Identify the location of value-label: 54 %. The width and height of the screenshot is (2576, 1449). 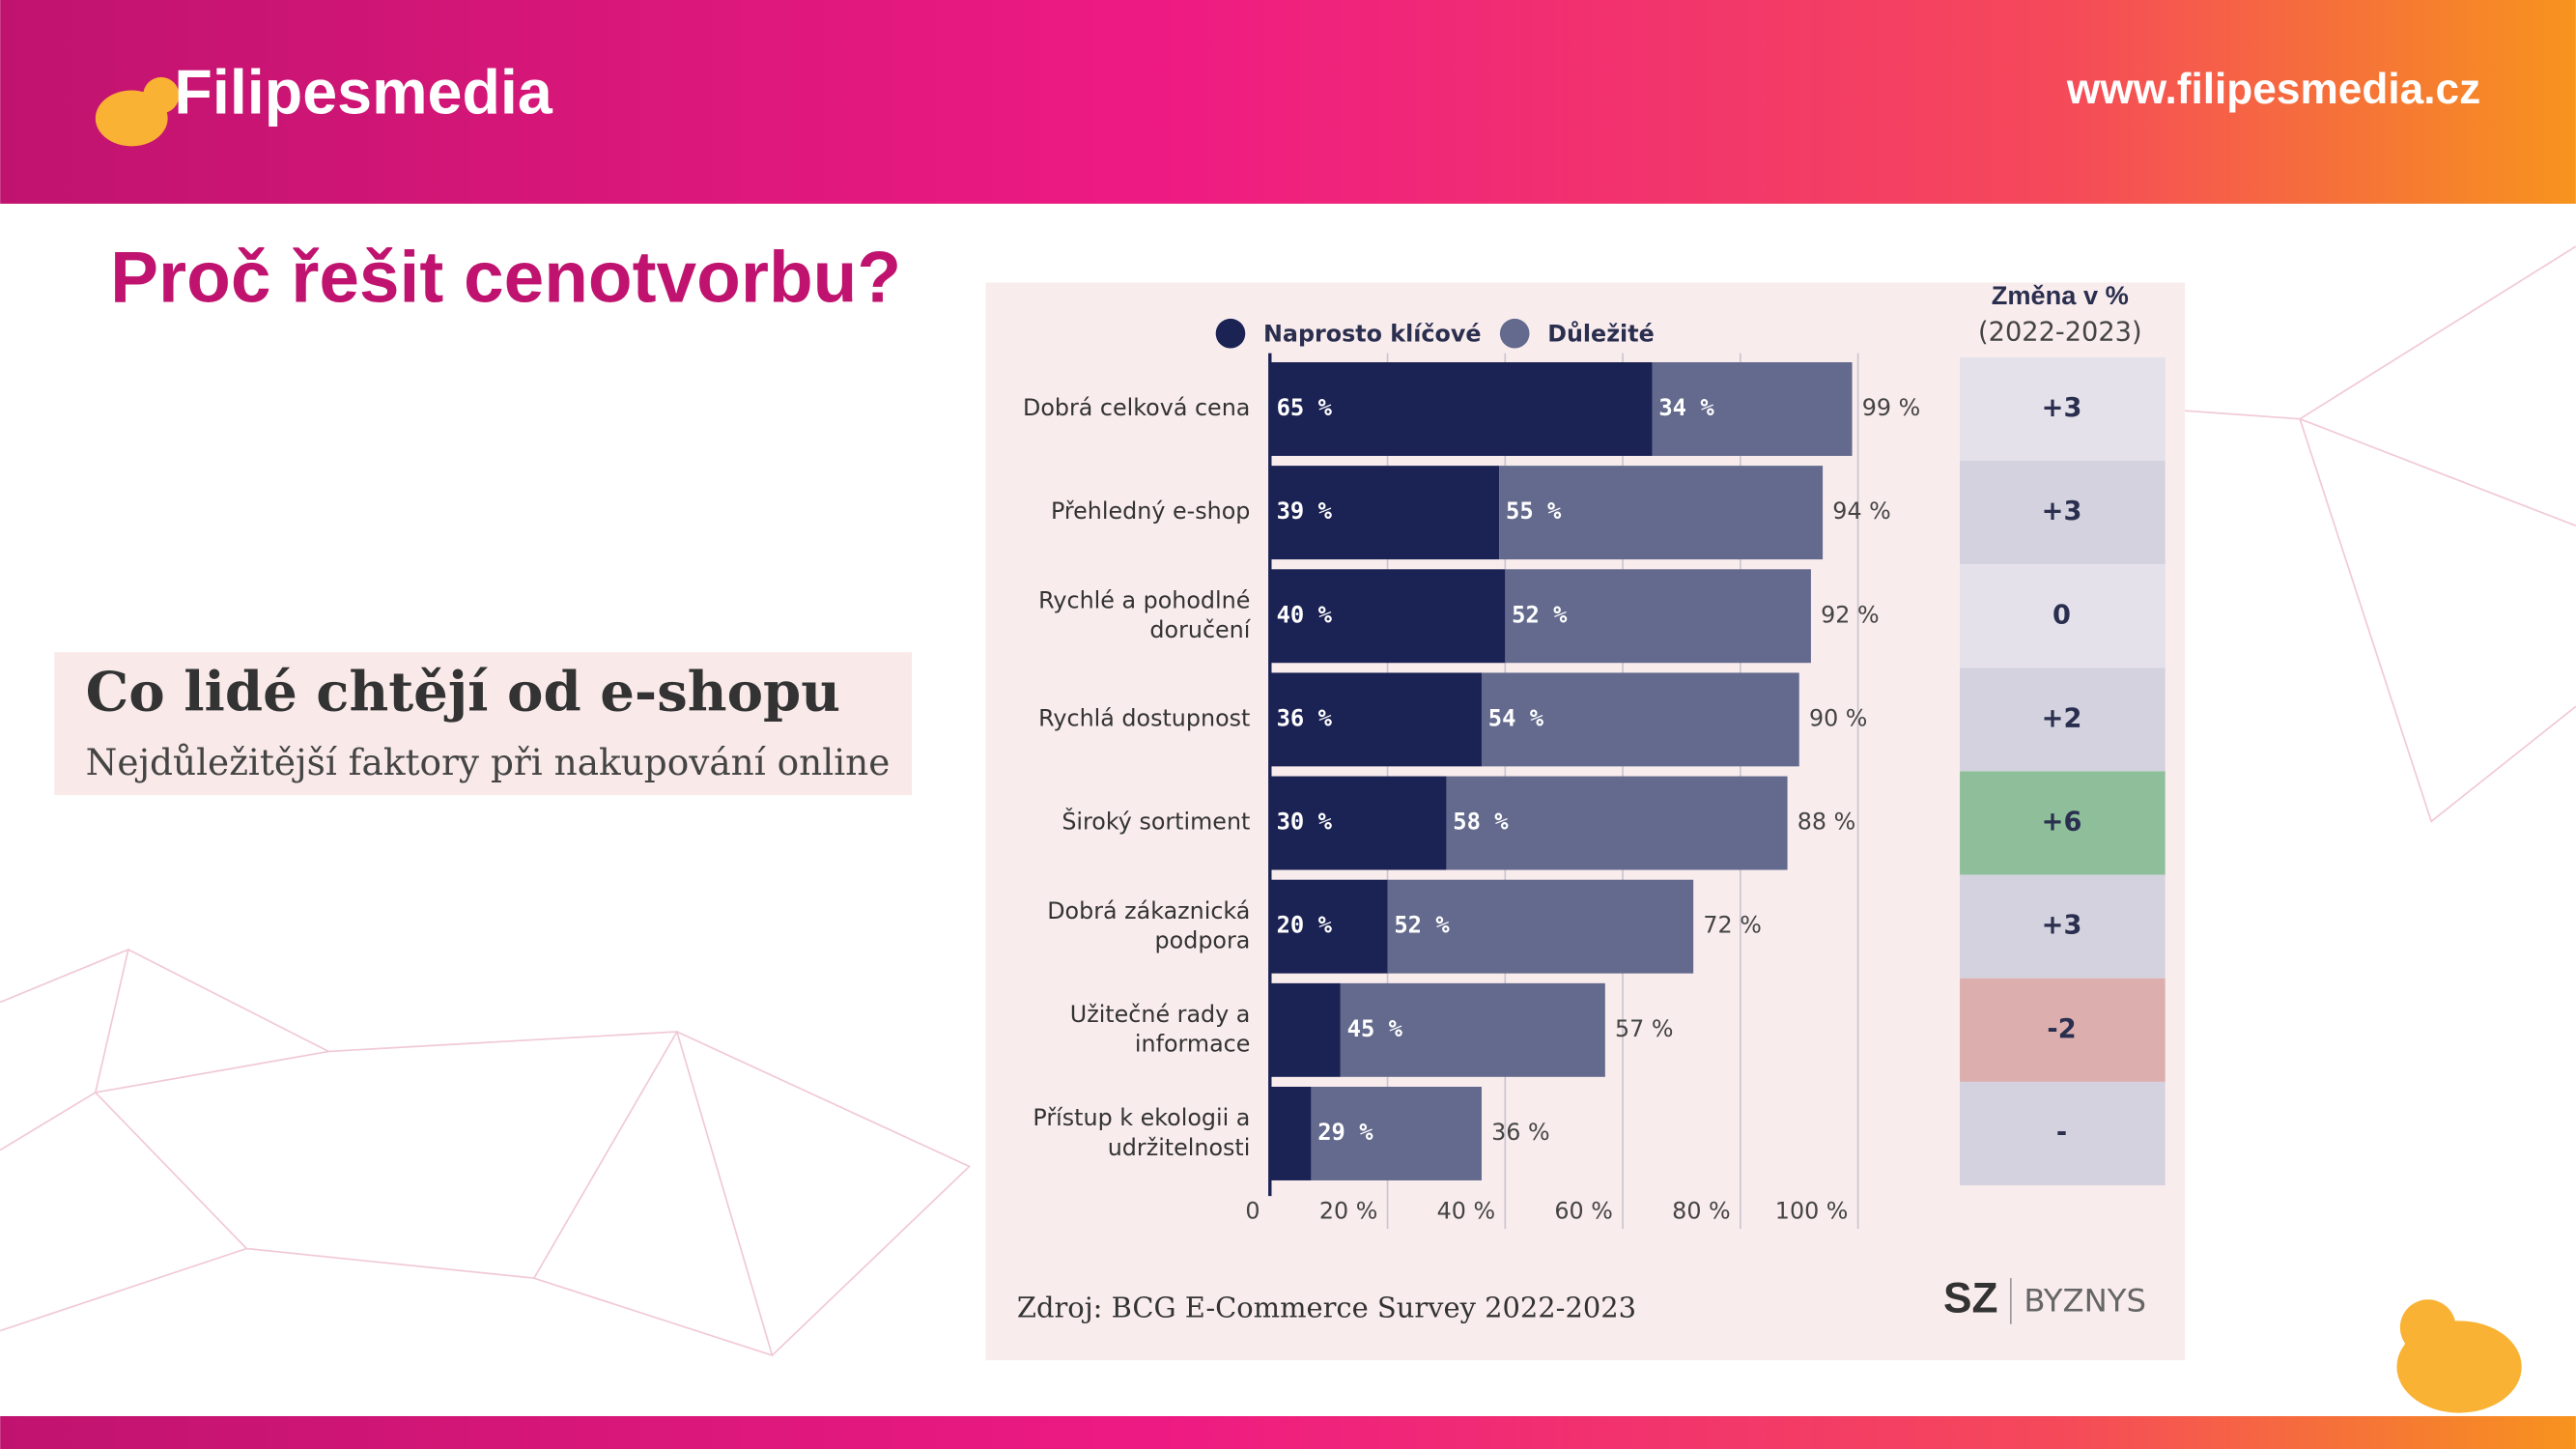
(1516, 717).